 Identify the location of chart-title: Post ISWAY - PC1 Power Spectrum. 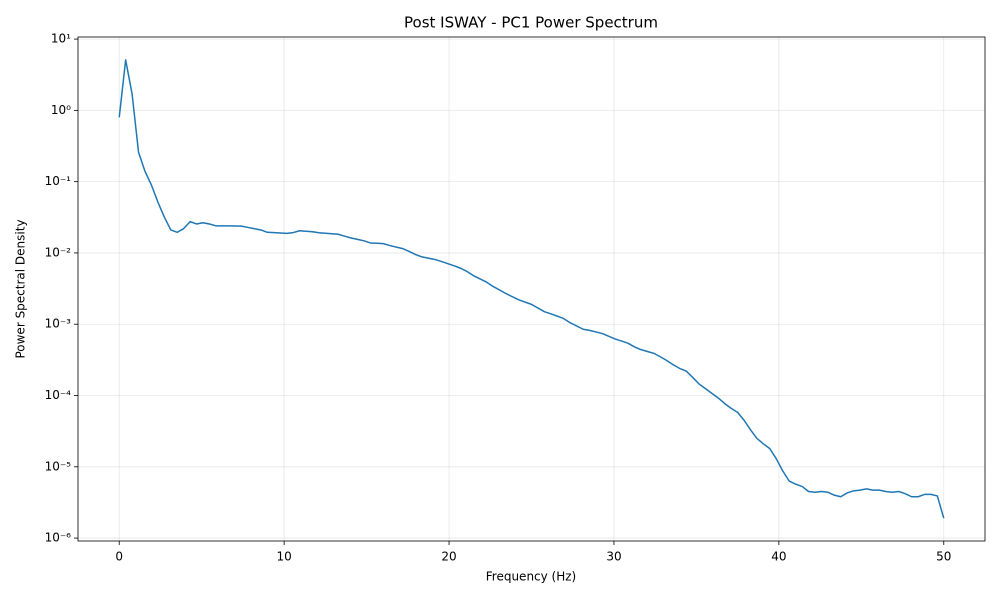
(531, 23).